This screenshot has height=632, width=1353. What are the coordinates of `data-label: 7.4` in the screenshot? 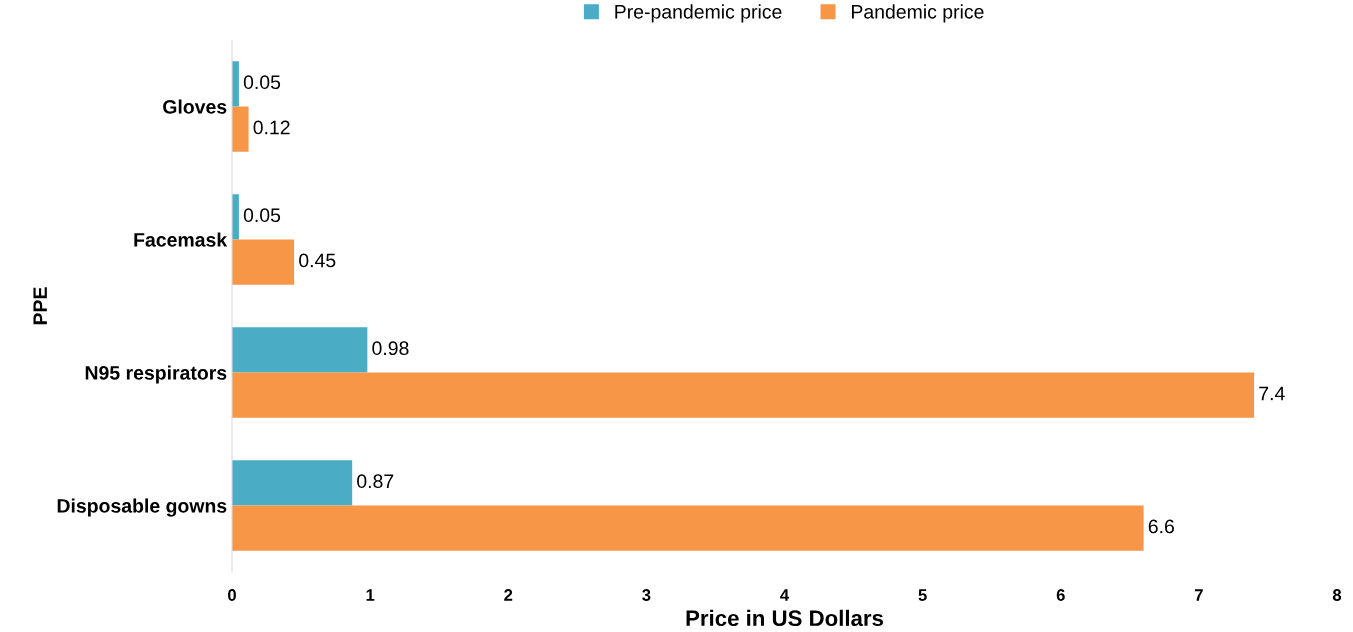 It's located at (1272, 393).